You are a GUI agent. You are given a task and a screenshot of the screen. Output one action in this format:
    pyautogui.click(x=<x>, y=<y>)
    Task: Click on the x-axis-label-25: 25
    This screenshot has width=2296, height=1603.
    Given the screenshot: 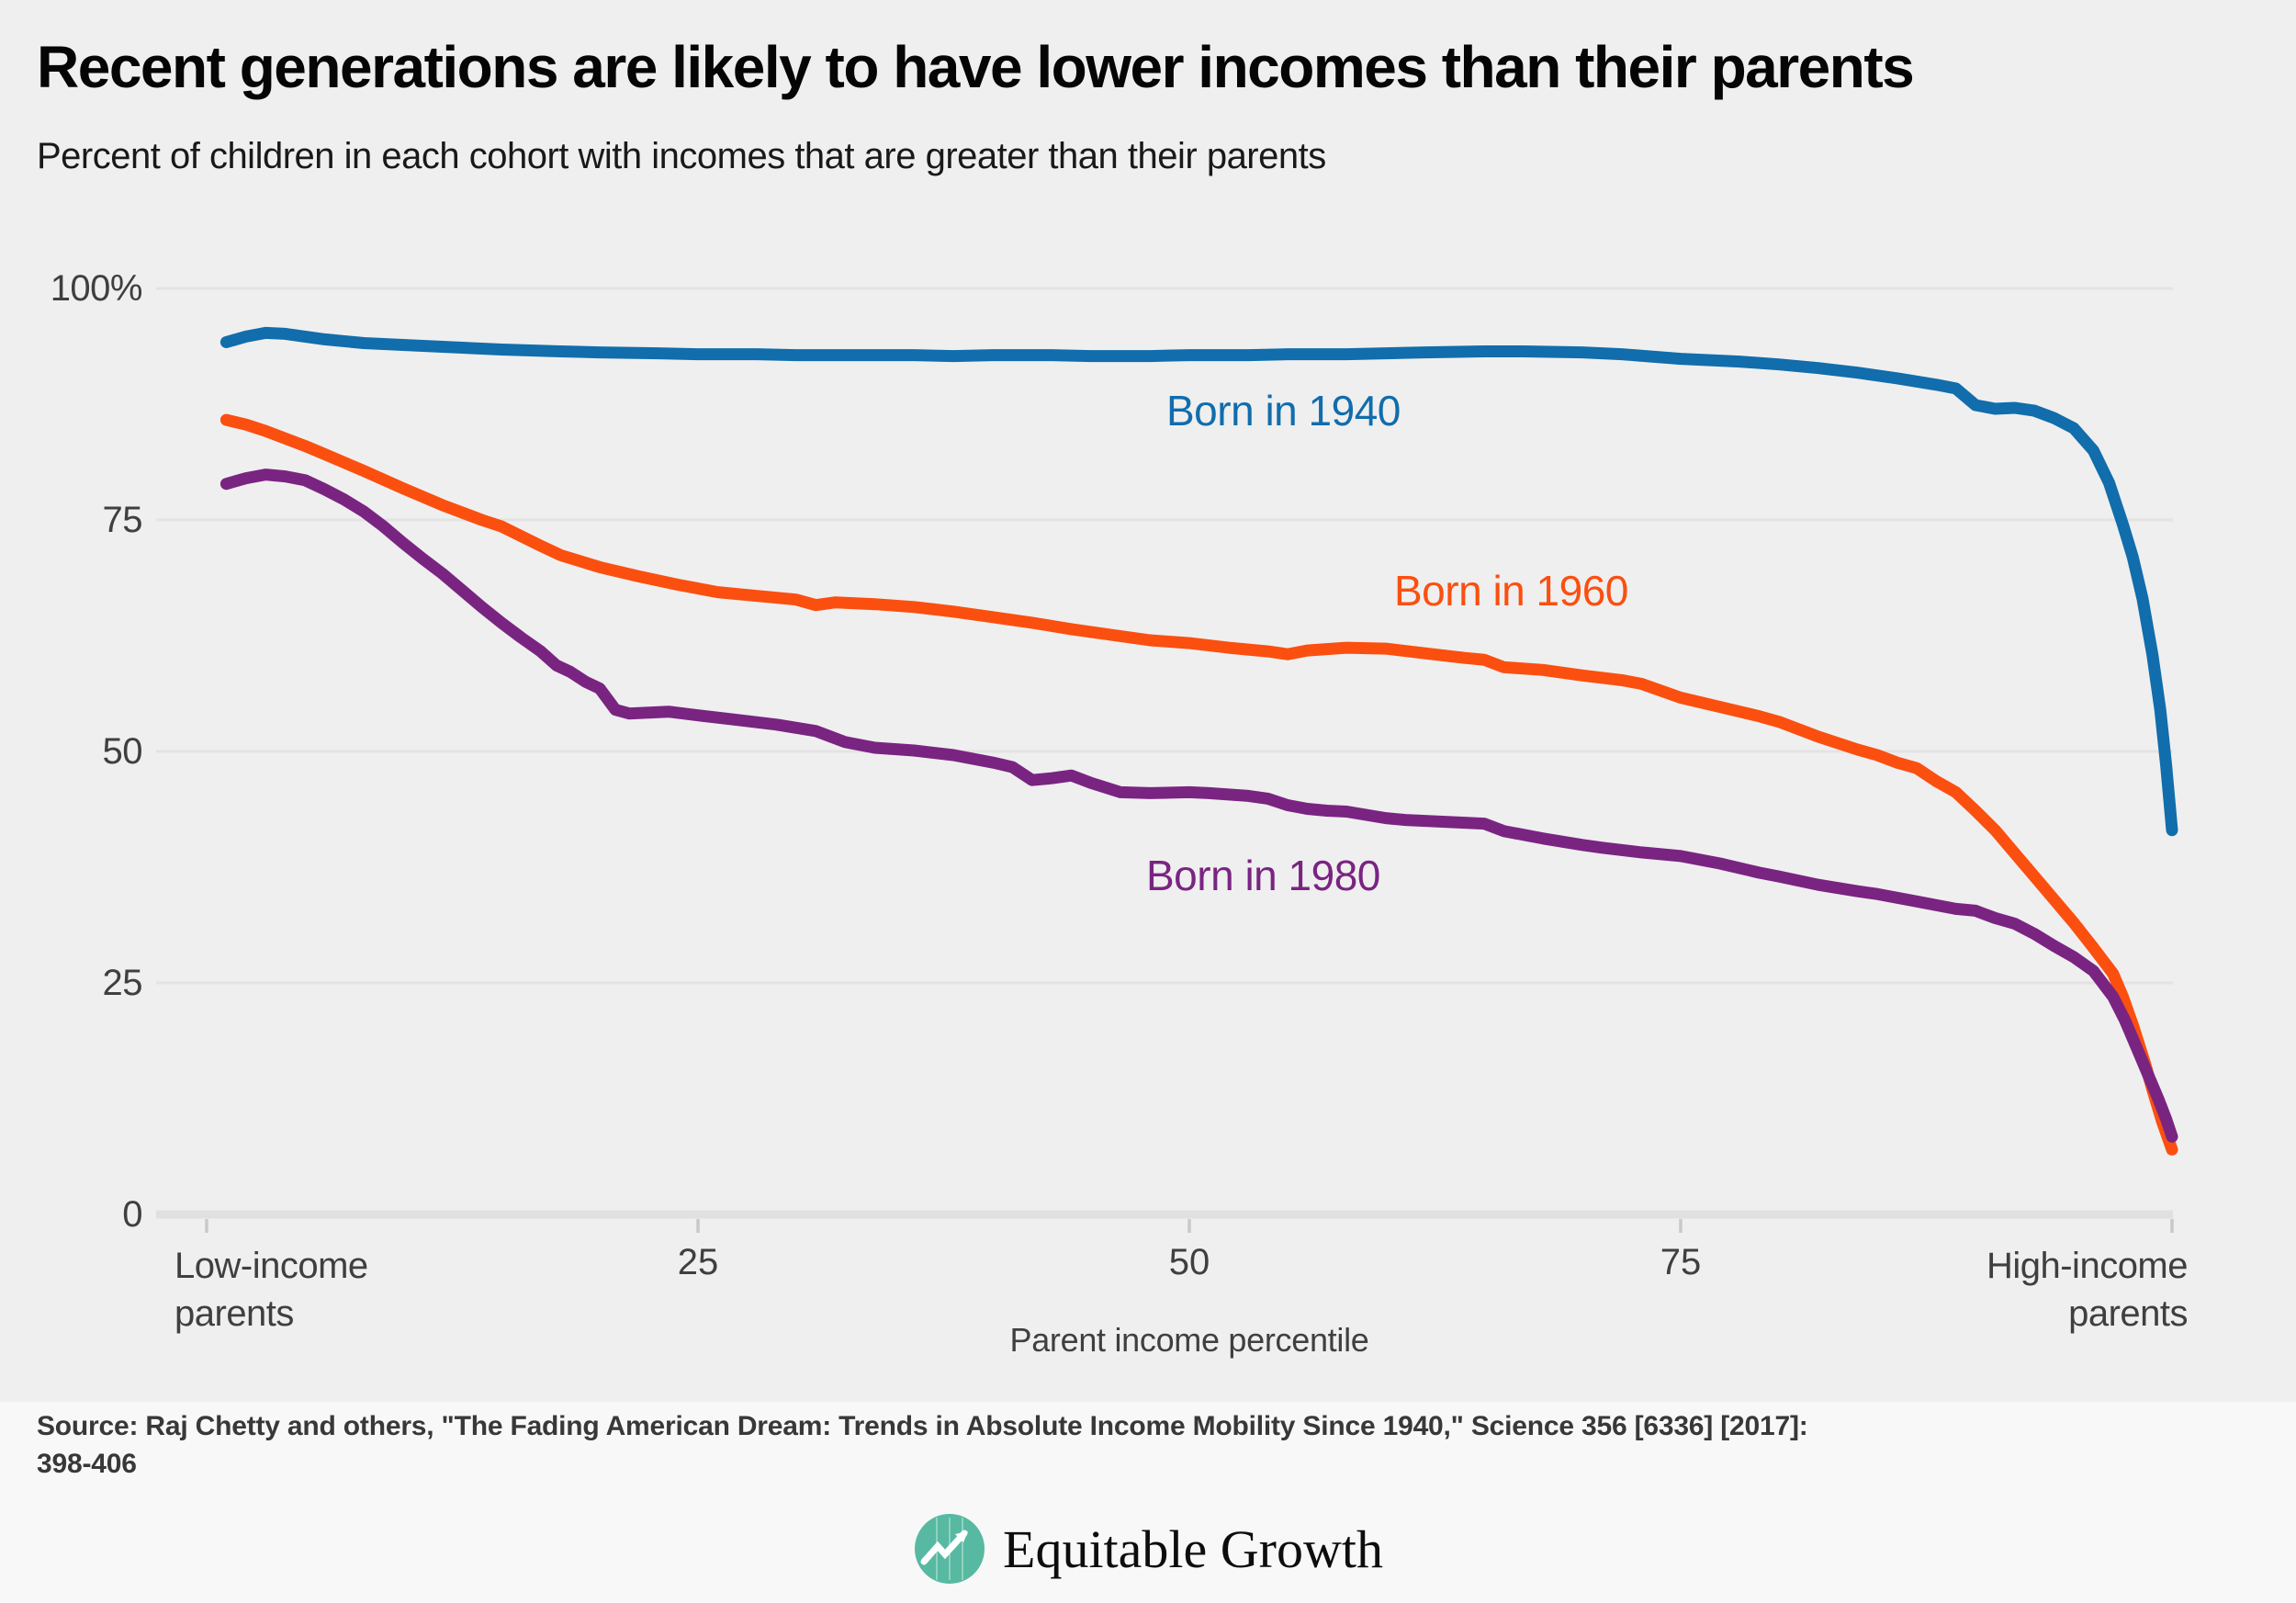 What is the action you would take?
    pyautogui.click(x=698, y=1262)
    